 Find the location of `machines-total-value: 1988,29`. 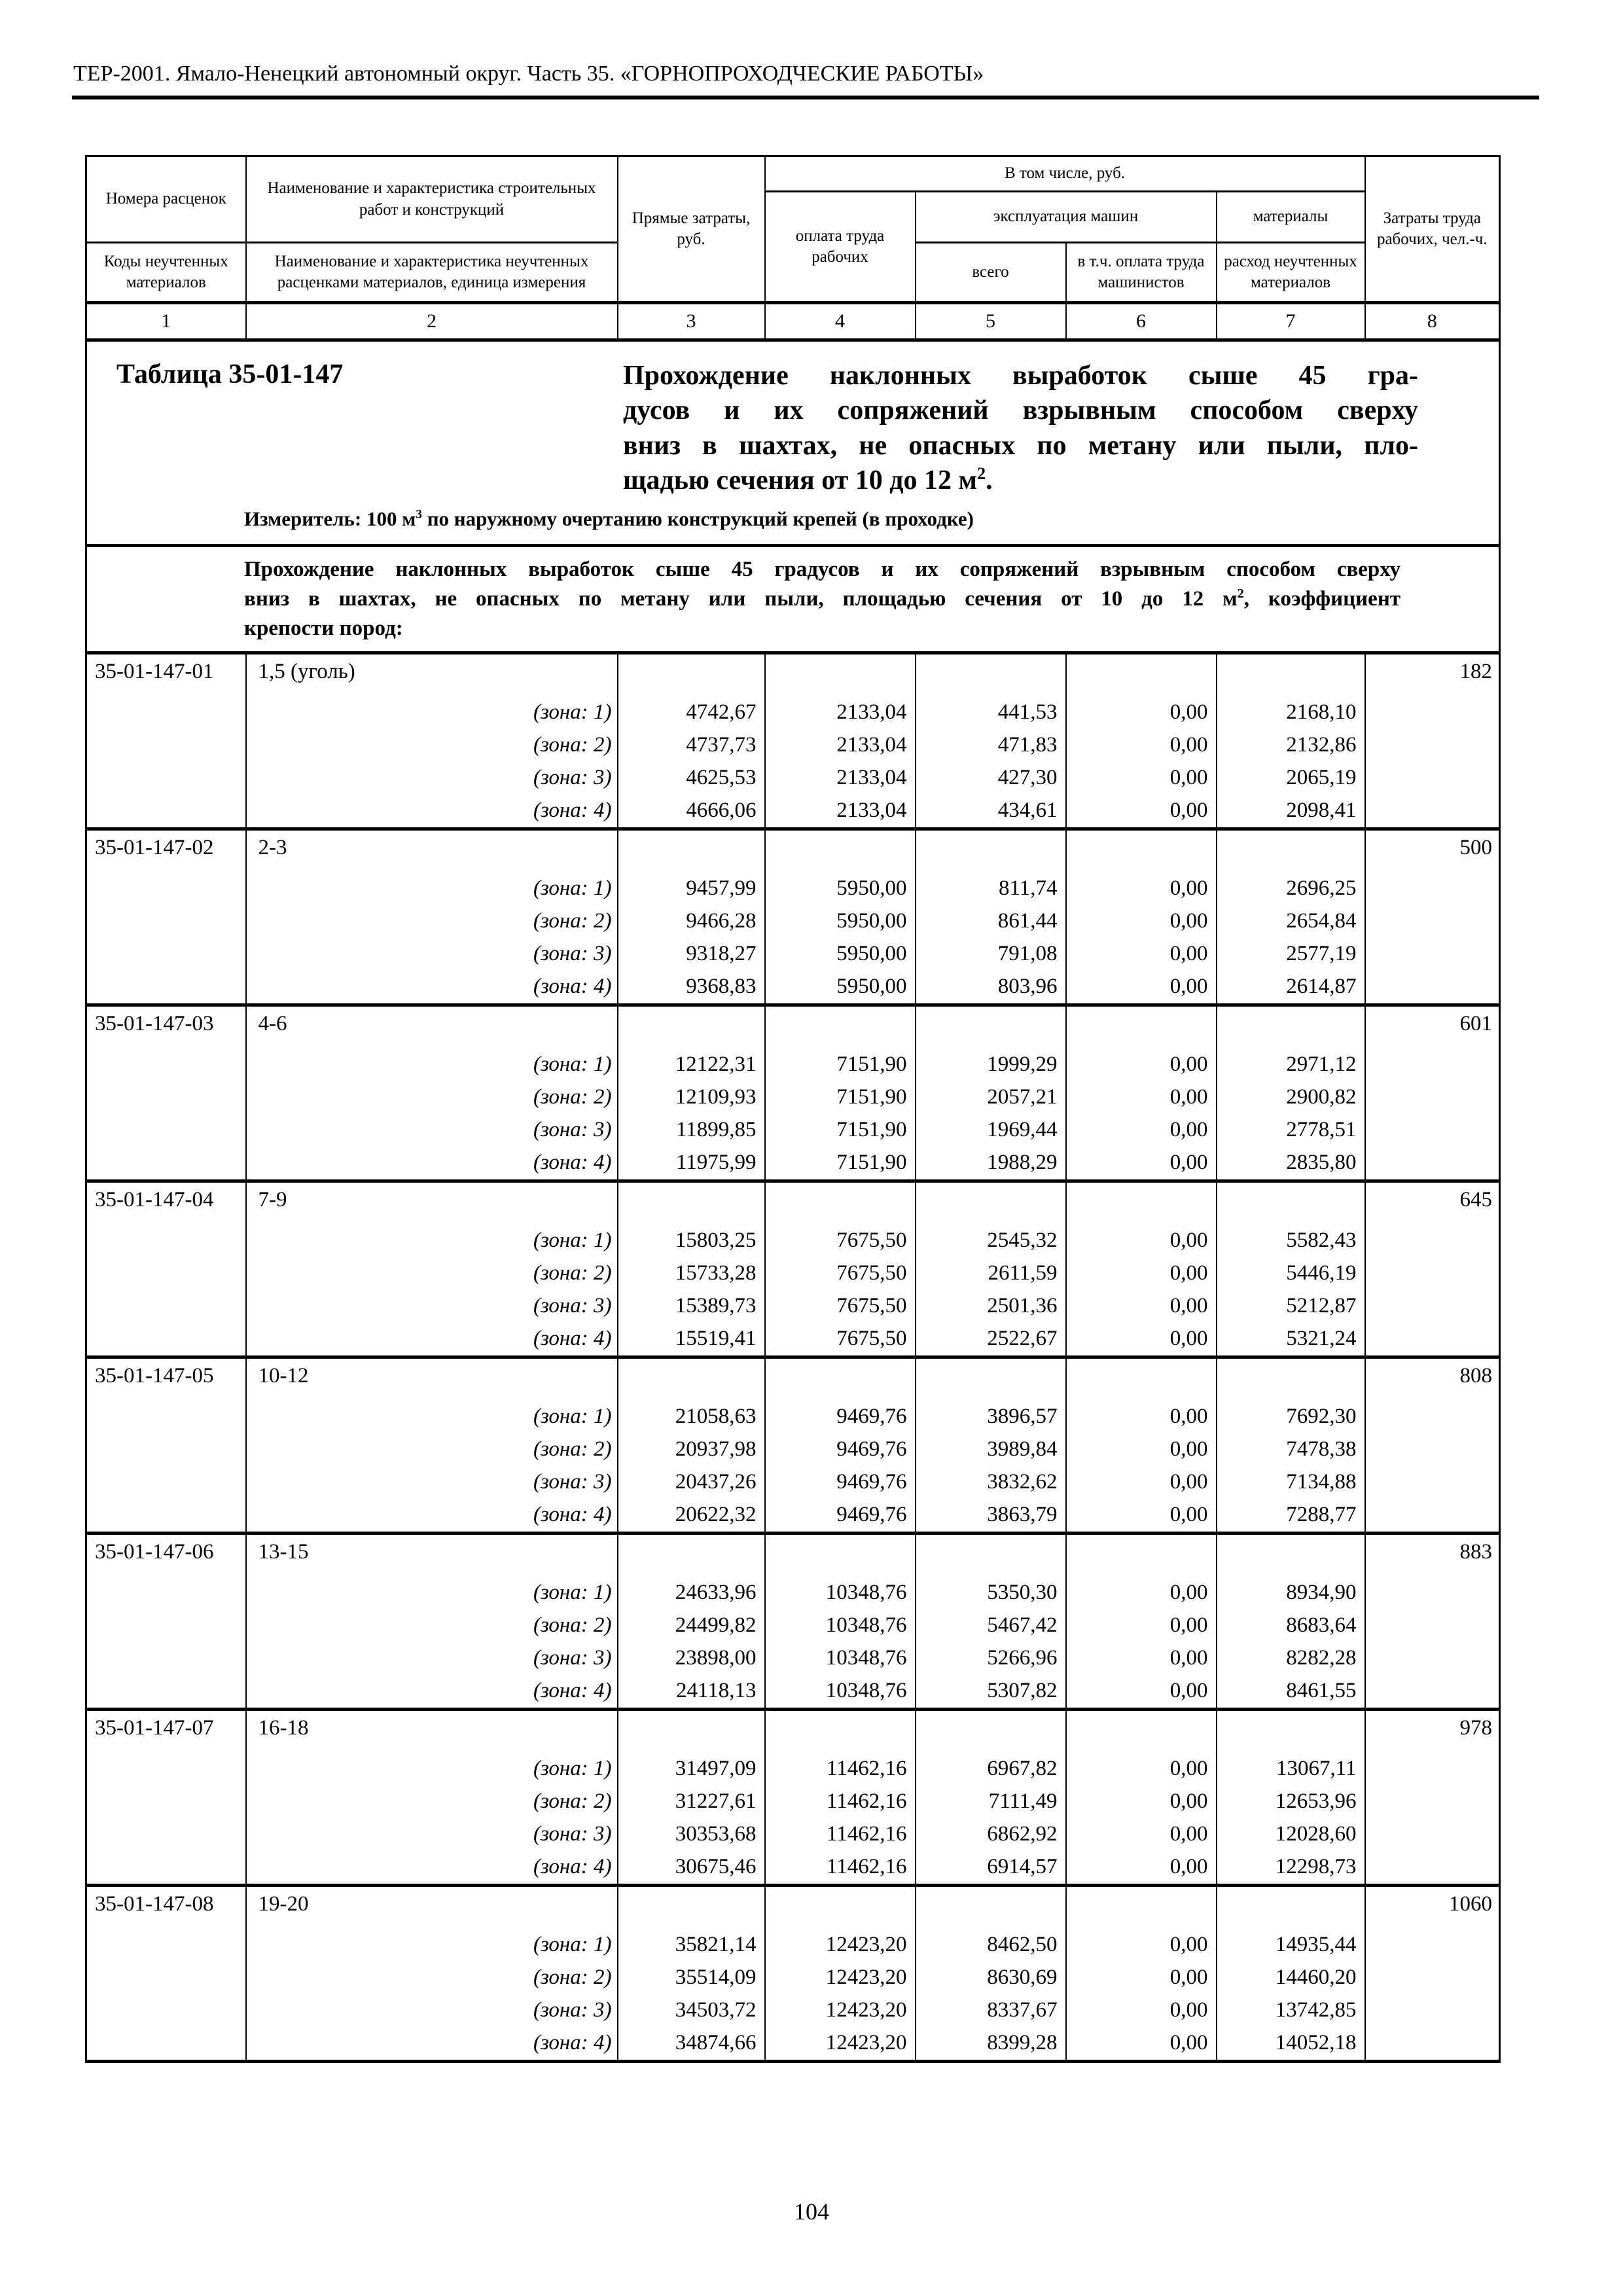

machines-total-value: 1988,29 is located at coordinates (991, 1163).